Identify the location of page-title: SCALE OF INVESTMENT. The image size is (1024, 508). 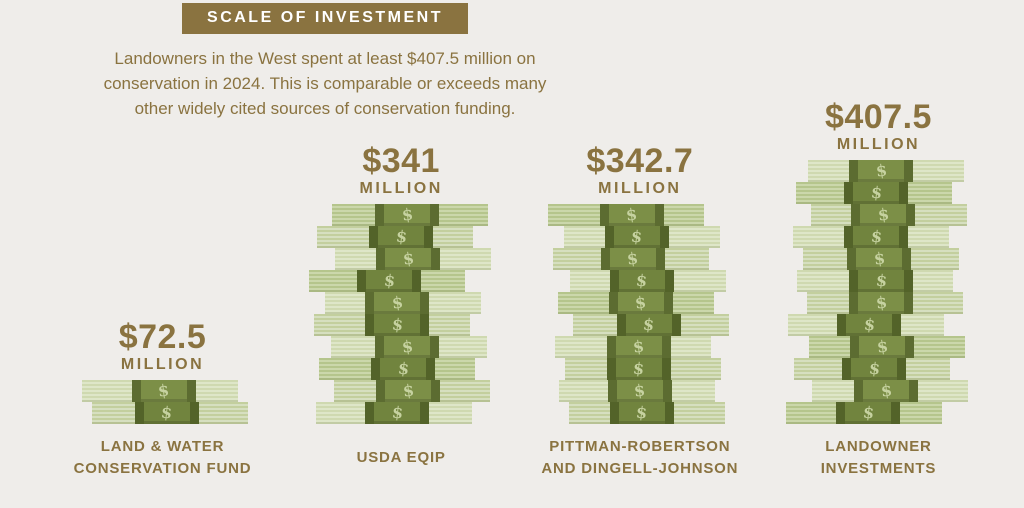
(325, 17).